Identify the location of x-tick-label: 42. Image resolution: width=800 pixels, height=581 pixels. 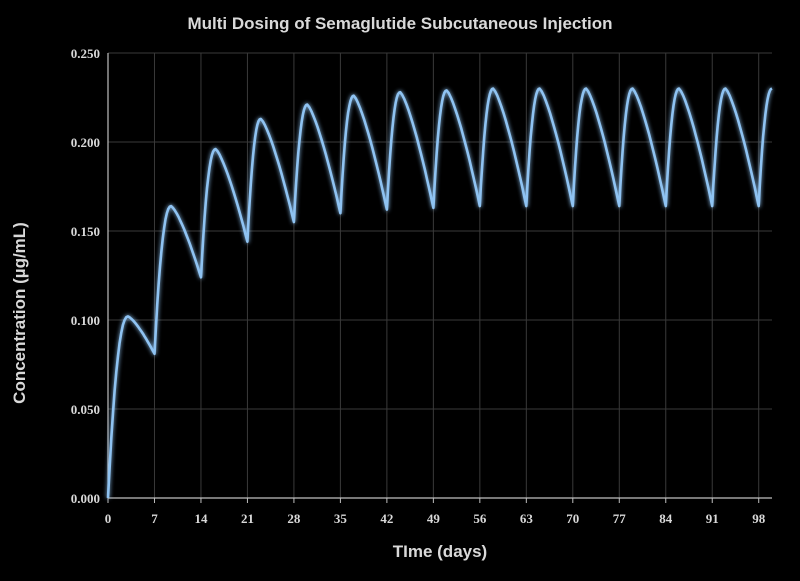
(386, 518).